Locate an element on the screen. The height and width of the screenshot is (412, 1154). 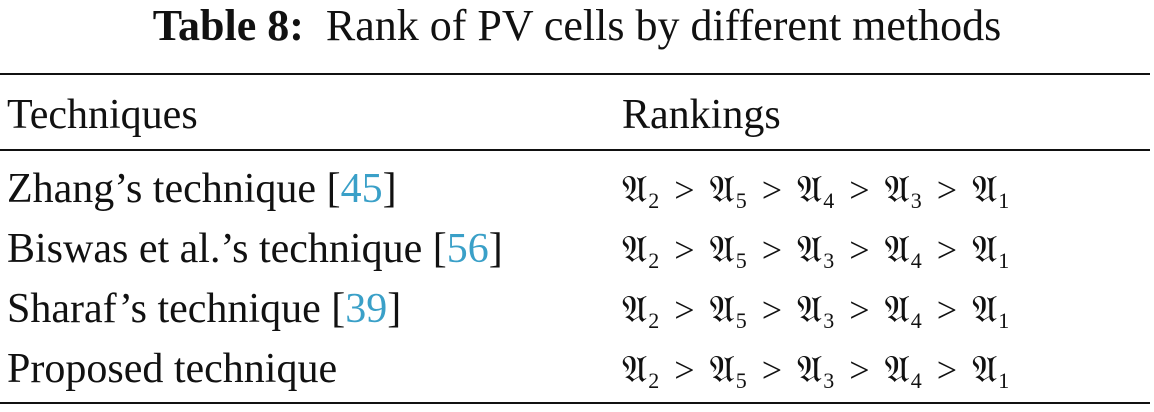
table-row-technique: Proposed technique is located at coordinates (172, 369).